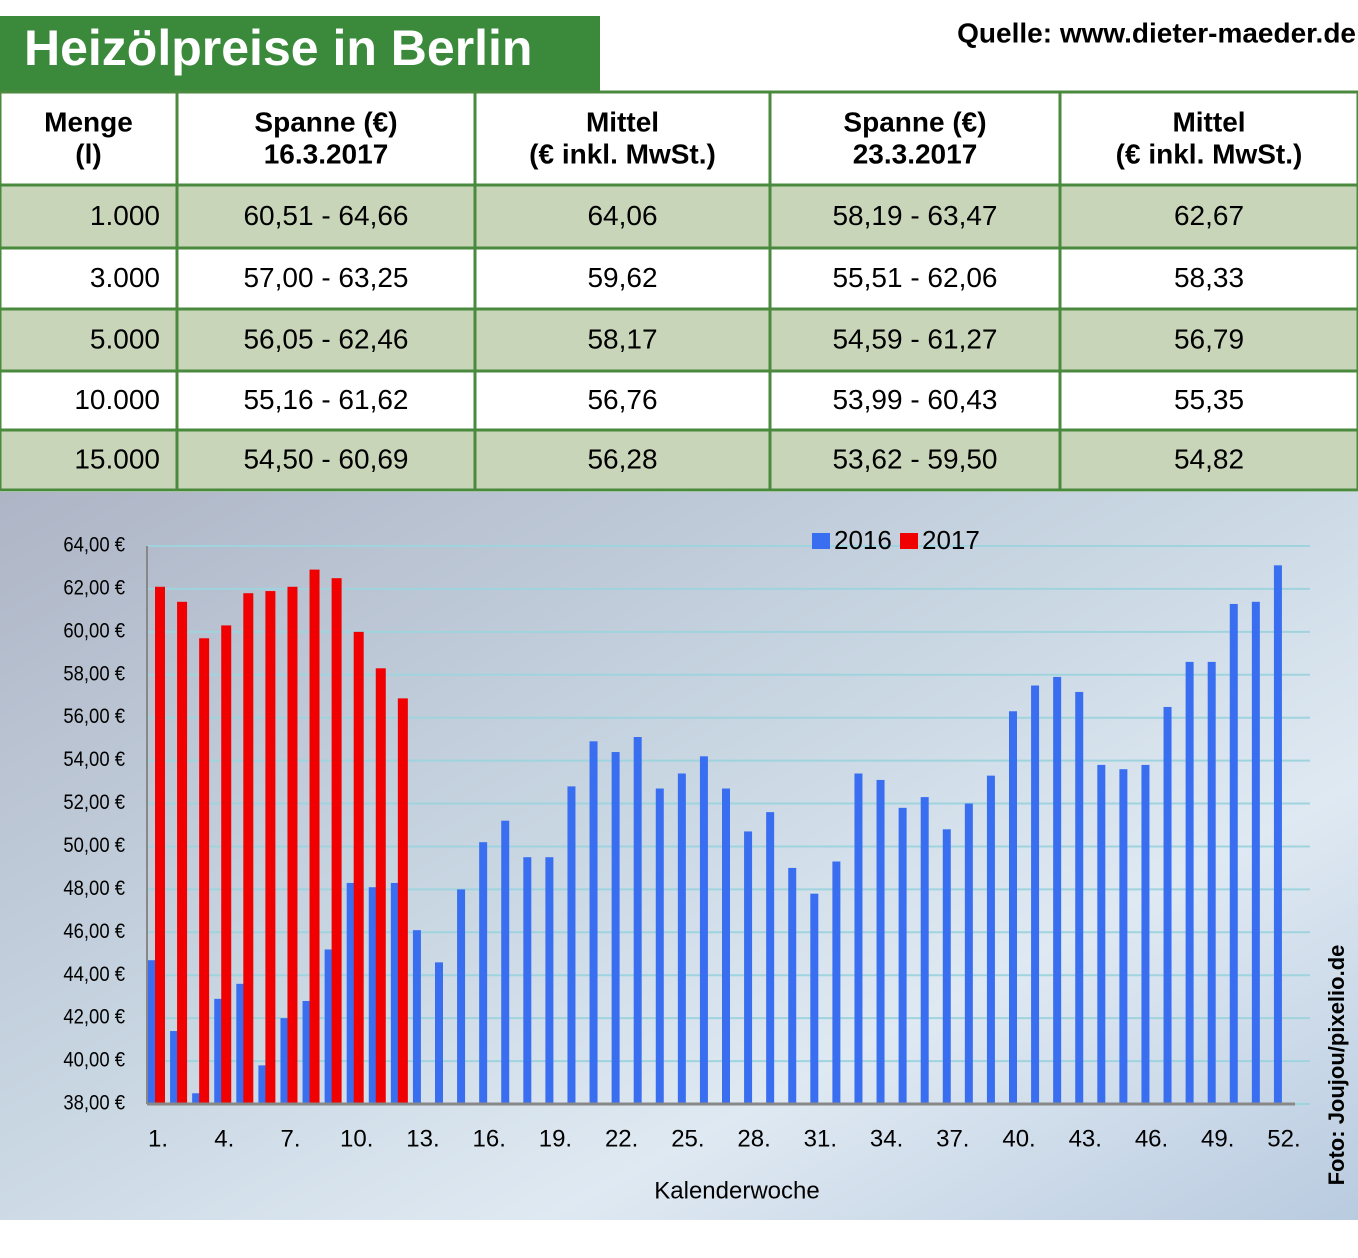 This screenshot has height=1258, width=1358. Describe the element at coordinates (622, 215) in the screenshot. I see `table-cell: 64,06` at that location.